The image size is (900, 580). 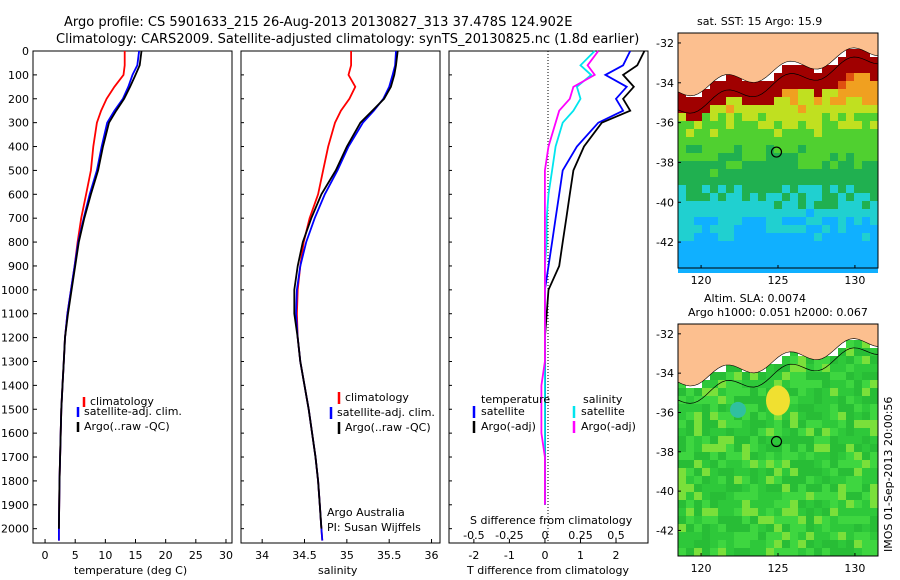 What do you see at coordinates (778, 85) in the screenshot?
I see `shelf-contour` at bounding box center [778, 85].